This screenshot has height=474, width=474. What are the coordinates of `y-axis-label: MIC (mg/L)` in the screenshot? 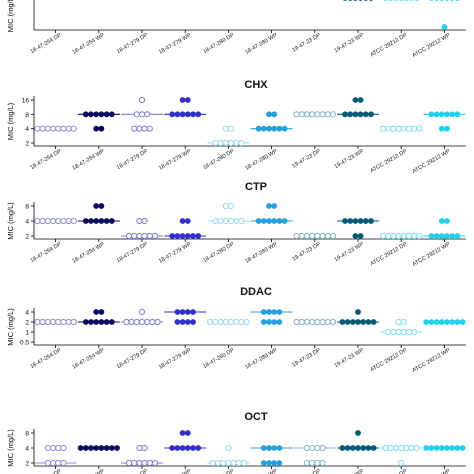 It's located at (10, 16).